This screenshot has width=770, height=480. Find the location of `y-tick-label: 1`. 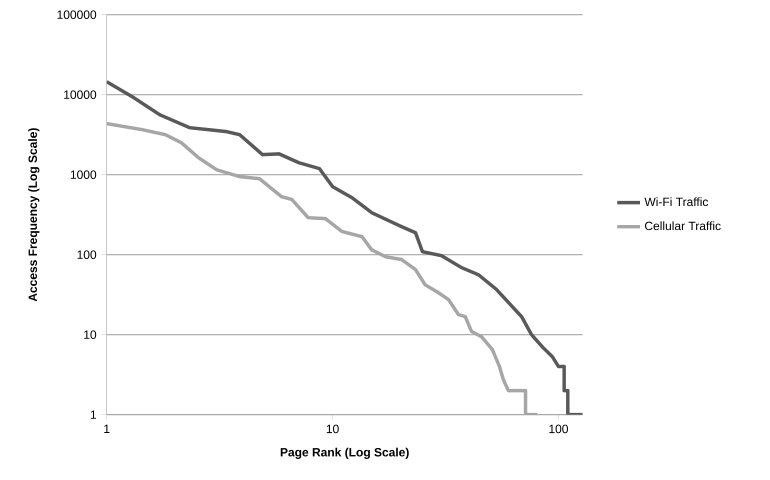

y-tick-label: 1 is located at coordinates (93, 414).